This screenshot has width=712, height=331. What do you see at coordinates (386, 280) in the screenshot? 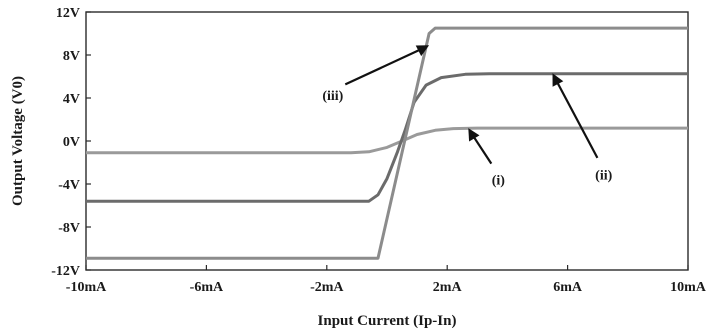
I see `x-axis: -10mA -6mA -2mA 2mA 6mA 10mA` at bounding box center [386, 280].